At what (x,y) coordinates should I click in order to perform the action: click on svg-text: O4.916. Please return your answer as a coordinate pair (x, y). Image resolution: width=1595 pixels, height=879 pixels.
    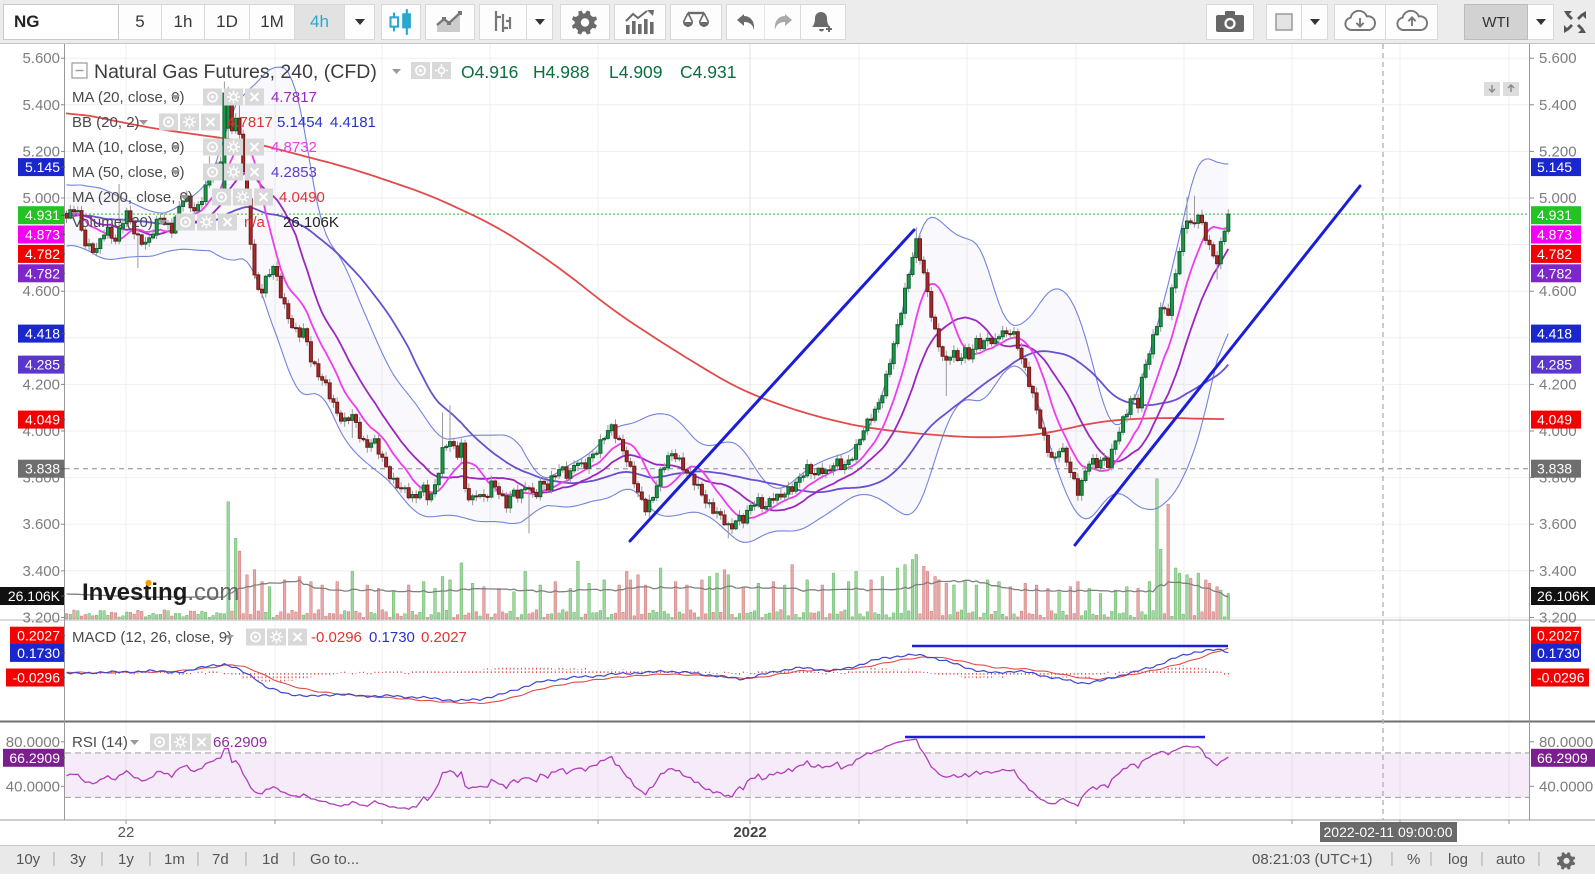
    Looking at the image, I should click on (489, 72).